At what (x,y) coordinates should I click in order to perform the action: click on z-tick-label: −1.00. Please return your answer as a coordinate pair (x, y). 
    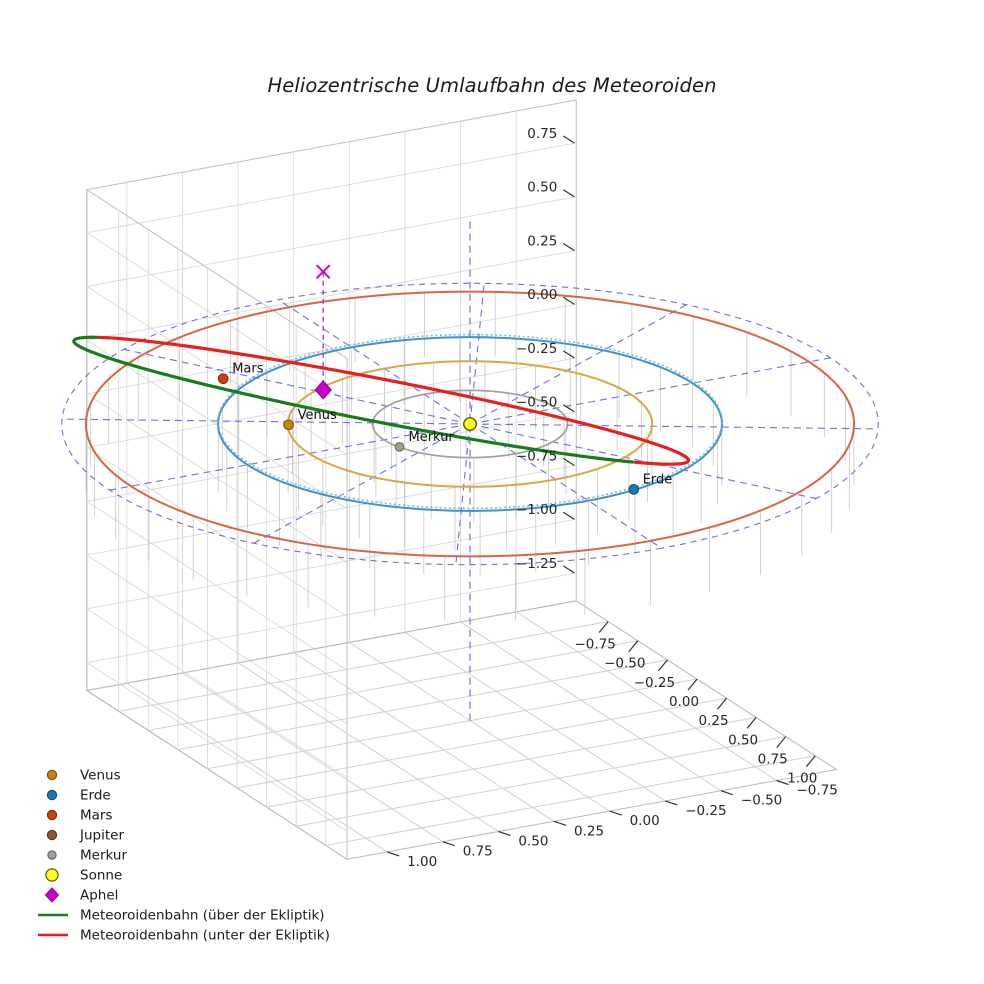
    Looking at the image, I should click on (536, 510).